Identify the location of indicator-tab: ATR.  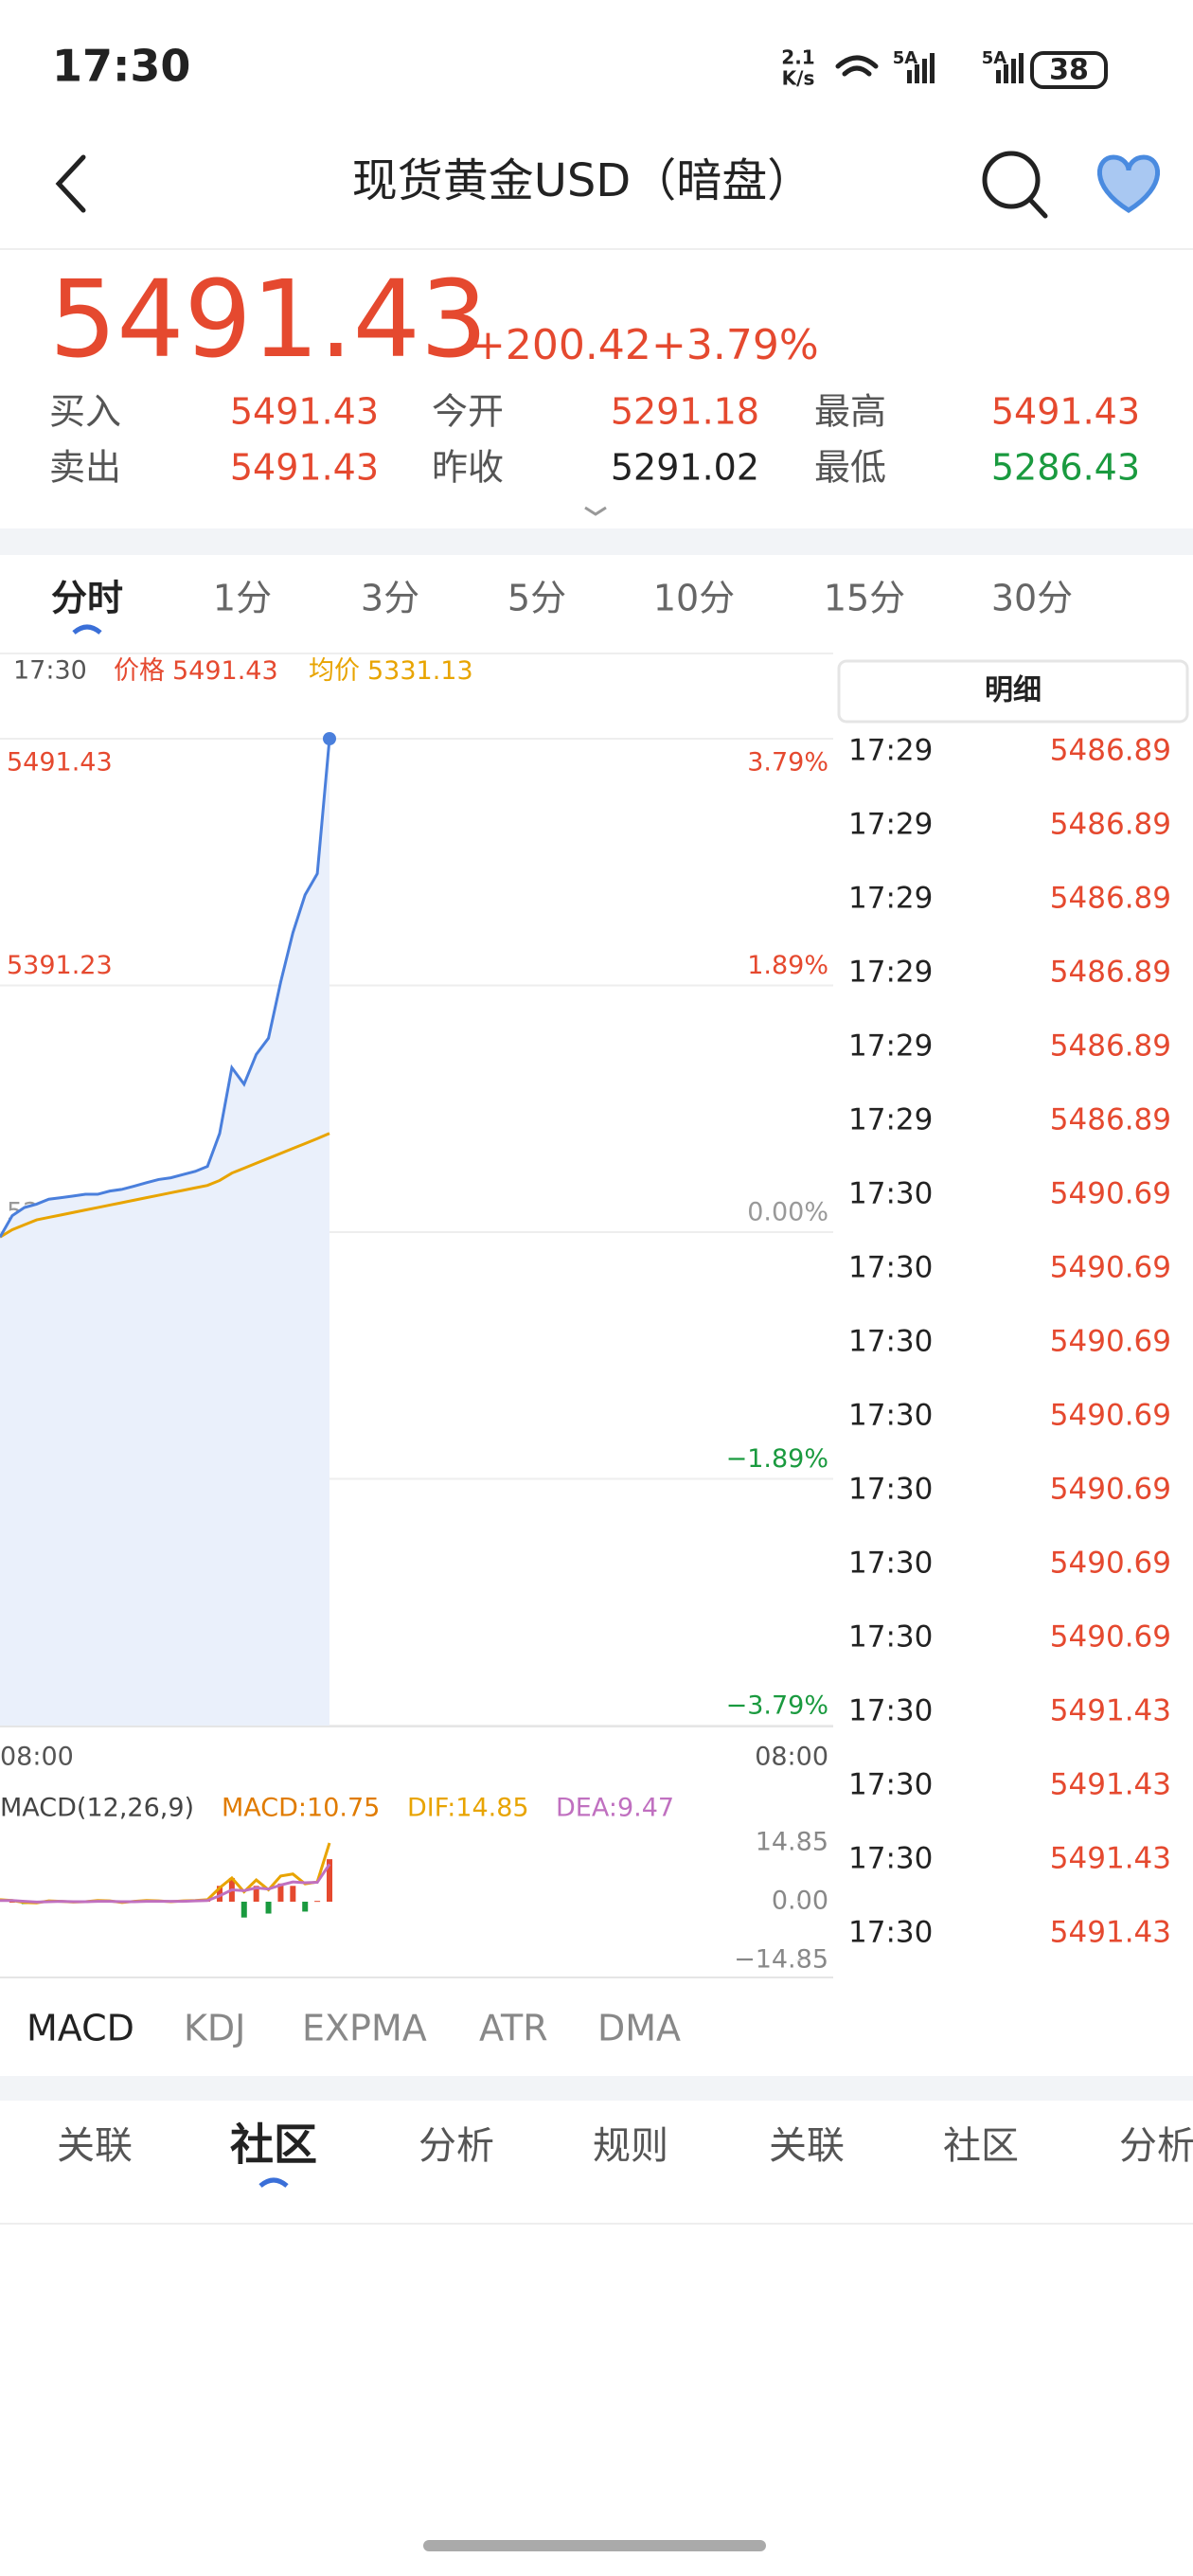
(513, 2028).